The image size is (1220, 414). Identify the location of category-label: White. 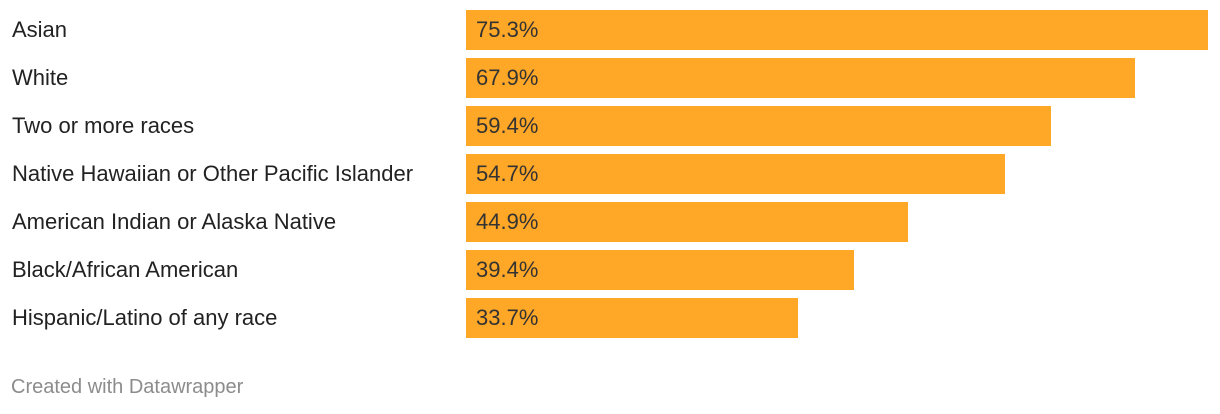
(40, 77).